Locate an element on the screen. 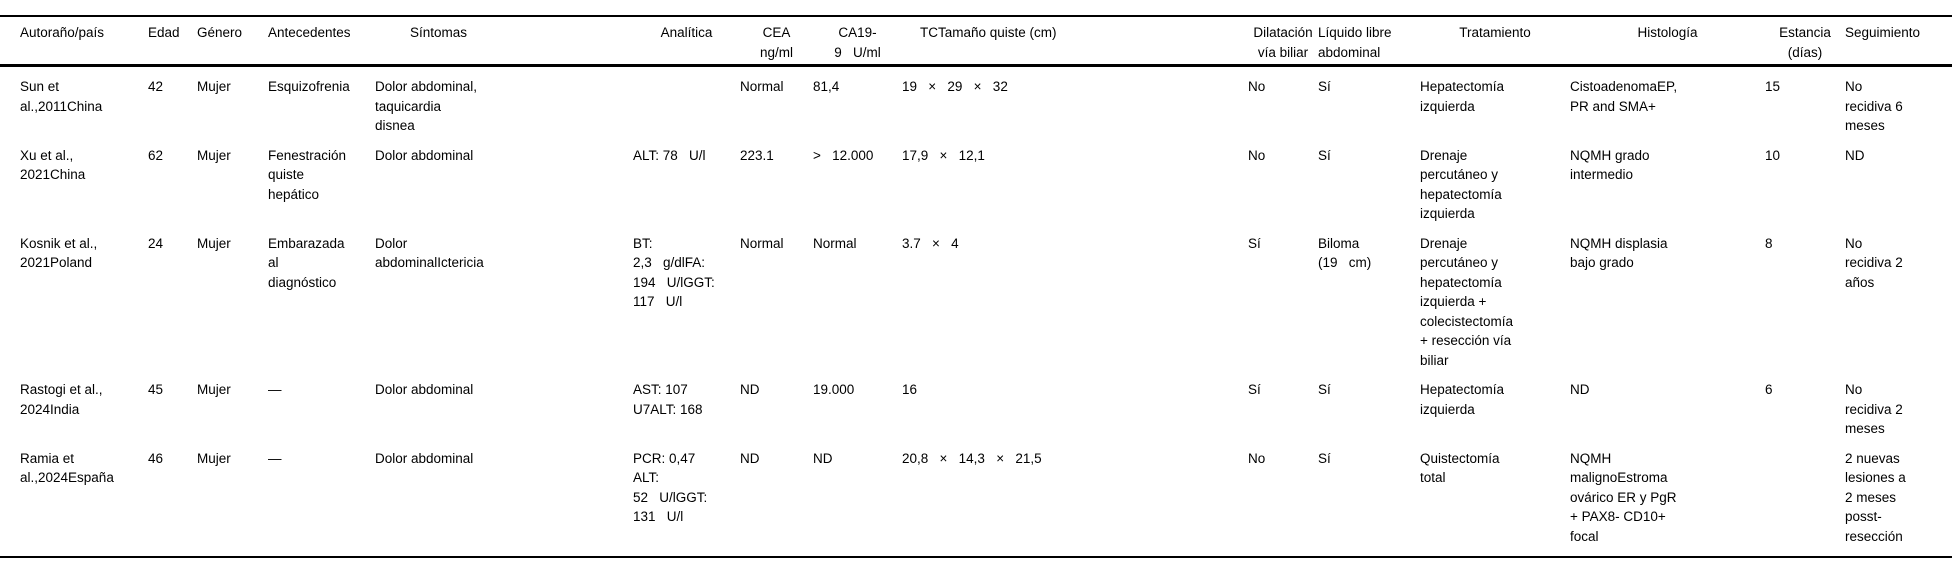 The height and width of the screenshot is (563, 1952). col-free-fluid: Líquido libre abdominal is located at coordinates (1369, 41).